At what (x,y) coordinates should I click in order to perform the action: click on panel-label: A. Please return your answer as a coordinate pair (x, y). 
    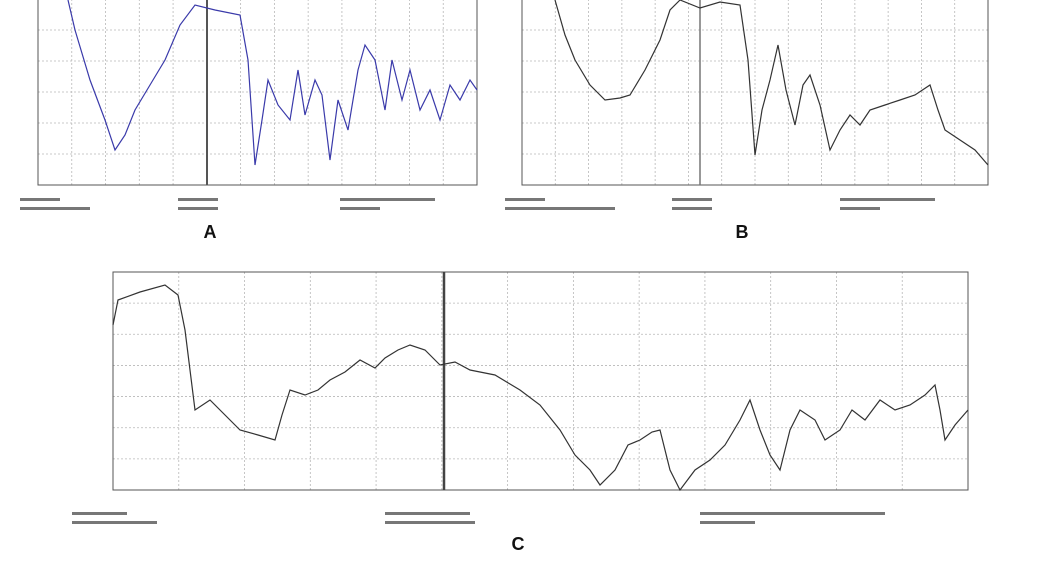
    Looking at the image, I should click on (210, 232).